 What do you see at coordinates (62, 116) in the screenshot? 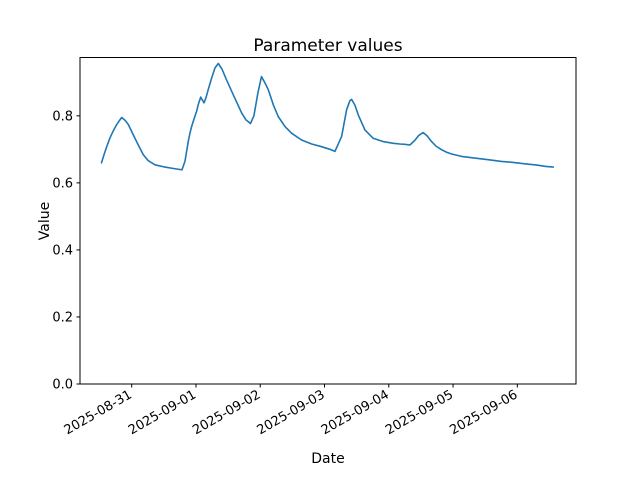
I see `y-tick-label: 0.8` at bounding box center [62, 116].